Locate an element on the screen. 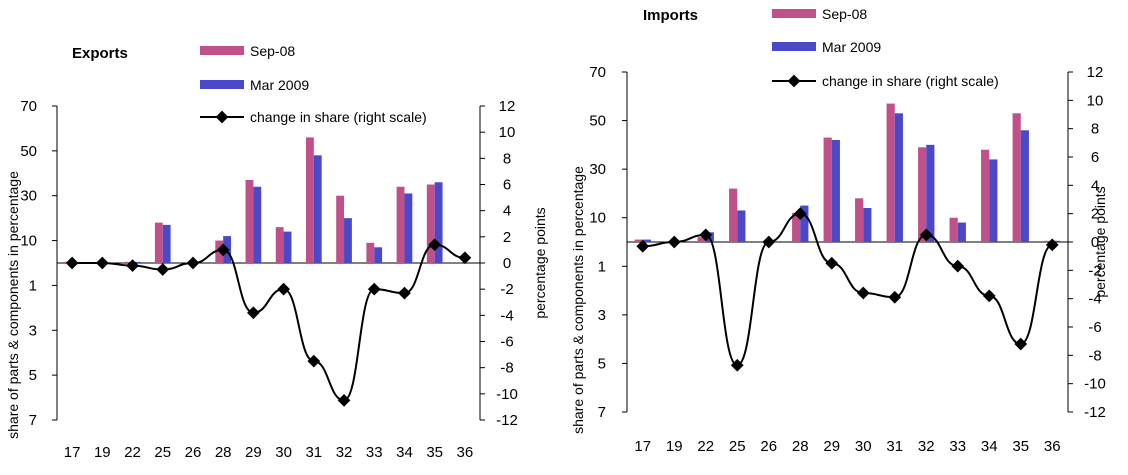 The width and height of the screenshot is (1128, 475). x-tick-label: 25 is located at coordinates (162, 452).